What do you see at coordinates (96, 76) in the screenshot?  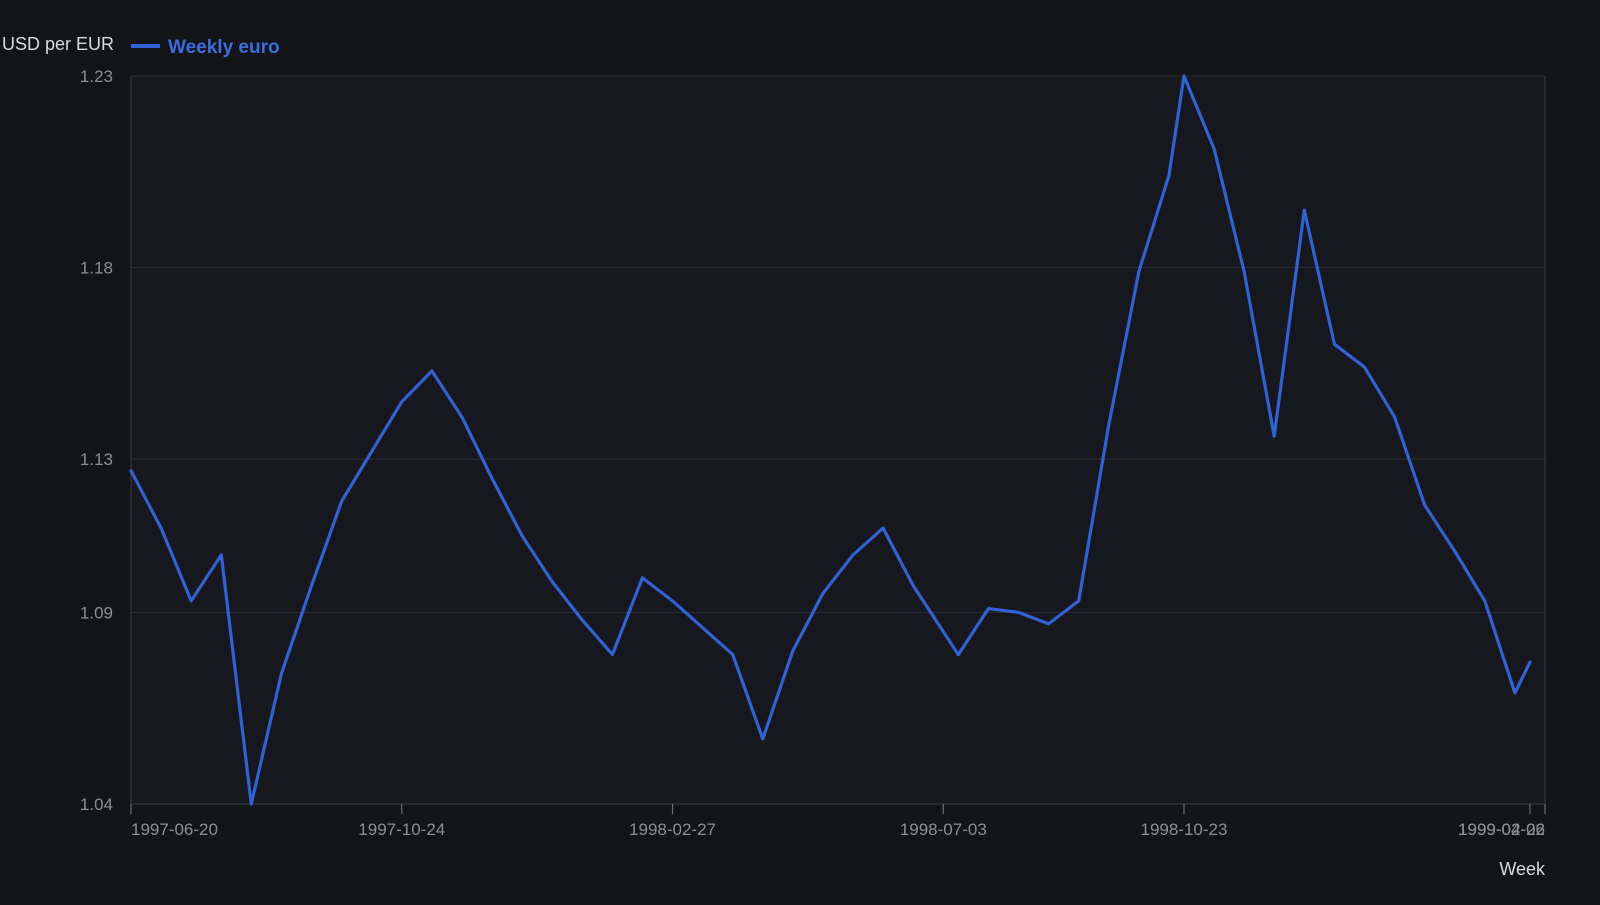 I see `y-tick-label: 1.23` at bounding box center [96, 76].